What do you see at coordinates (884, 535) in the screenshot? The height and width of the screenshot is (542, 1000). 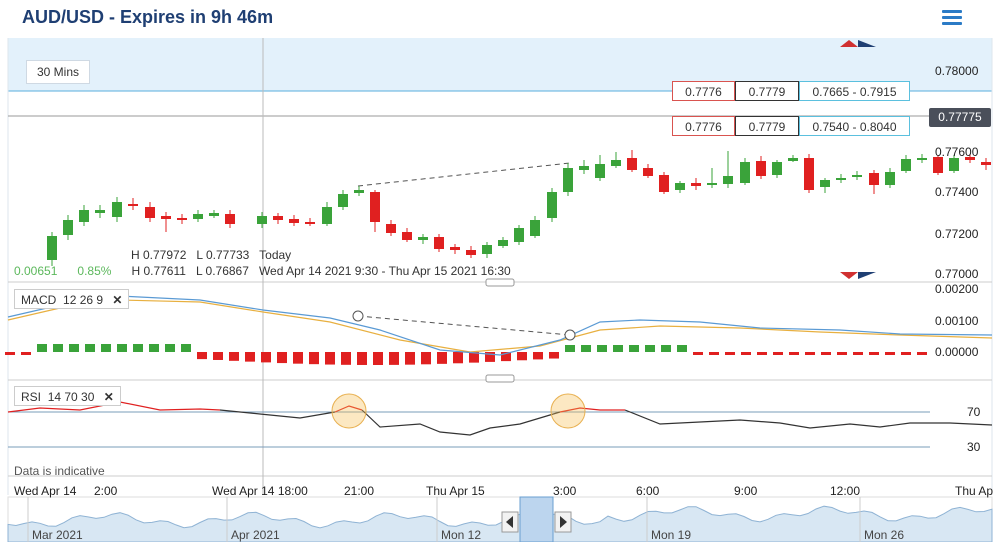 I see `navigator-label: Mon 26` at bounding box center [884, 535].